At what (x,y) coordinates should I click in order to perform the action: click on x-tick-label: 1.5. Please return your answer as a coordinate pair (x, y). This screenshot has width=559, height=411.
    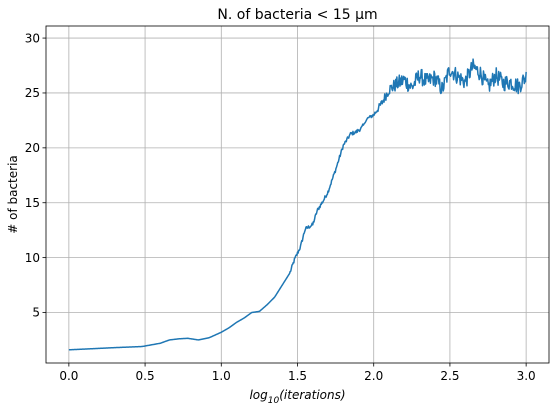
    Looking at the image, I should click on (297, 376).